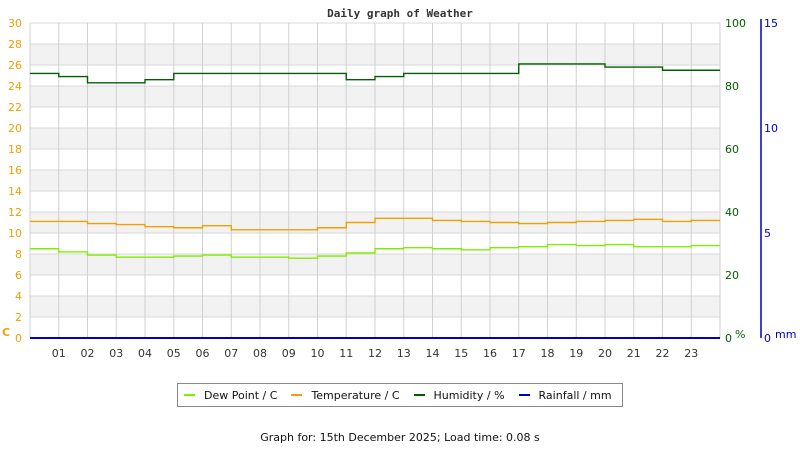  What do you see at coordinates (634, 353) in the screenshot?
I see `svg-text: 21` at bounding box center [634, 353].